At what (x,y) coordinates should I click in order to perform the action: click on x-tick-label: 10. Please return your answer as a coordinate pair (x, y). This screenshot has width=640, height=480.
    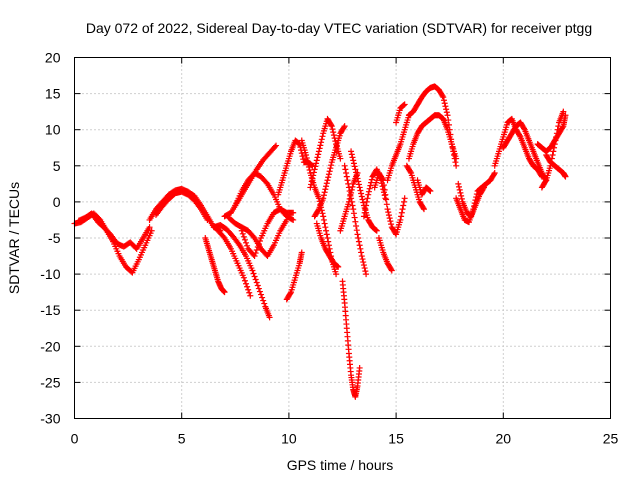
    Looking at the image, I should click on (289, 439).